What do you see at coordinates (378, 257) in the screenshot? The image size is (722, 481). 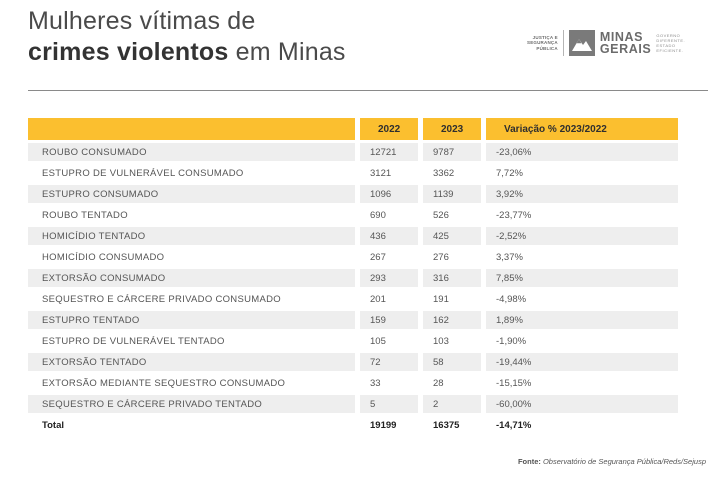 I see `value-2022: 267` at bounding box center [378, 257].